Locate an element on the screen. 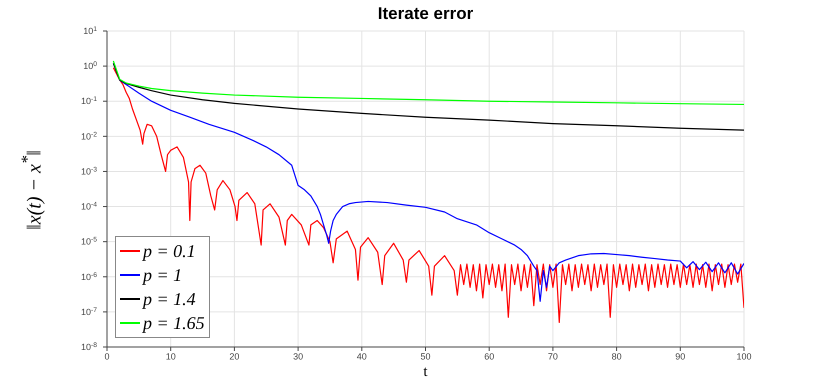 Image resolution: width=822 pixels, height=391 pixels. y-tick-label: 10$^{-2}$ is located at coordinates (89, 136).